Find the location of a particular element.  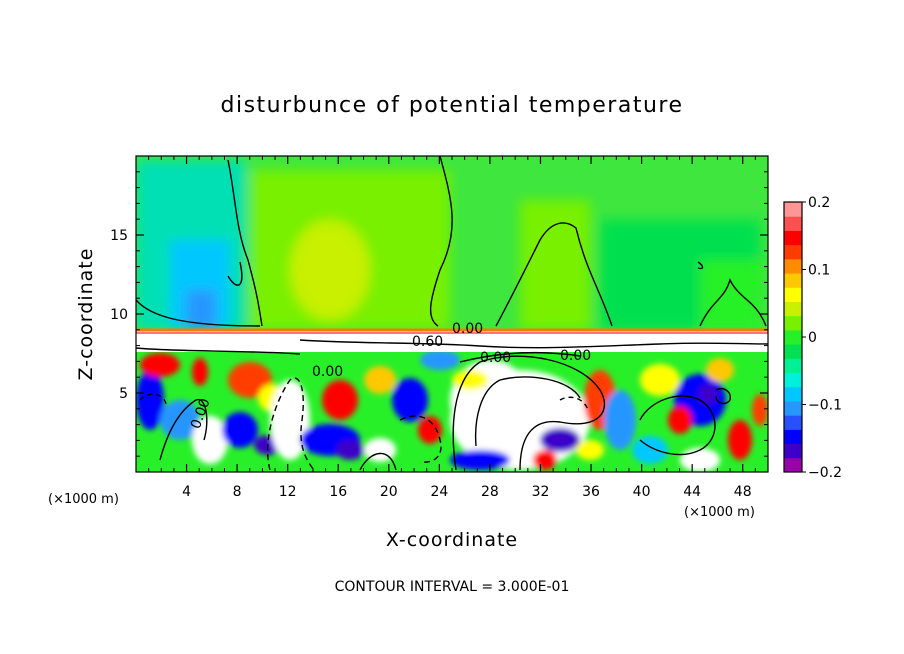

turbulence-blobs is located at coordinates (452, 411).